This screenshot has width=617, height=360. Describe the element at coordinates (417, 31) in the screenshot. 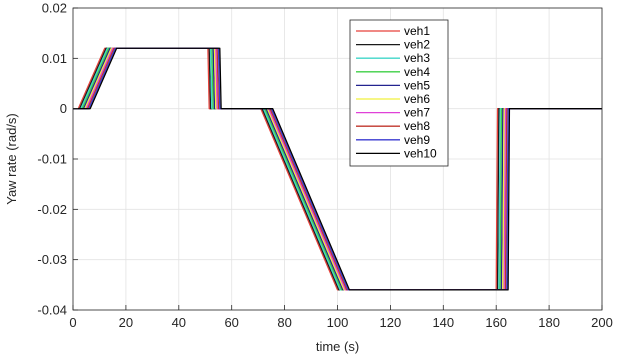

I see `legend-label-veh1: veh1` at that location.